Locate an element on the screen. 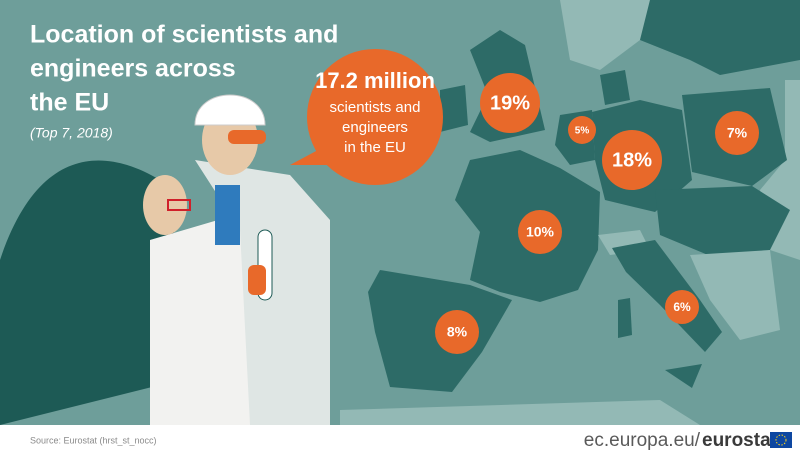 The height and width of the screenshot is (457, 800). eu-stars is located at coordinates (781, 440).